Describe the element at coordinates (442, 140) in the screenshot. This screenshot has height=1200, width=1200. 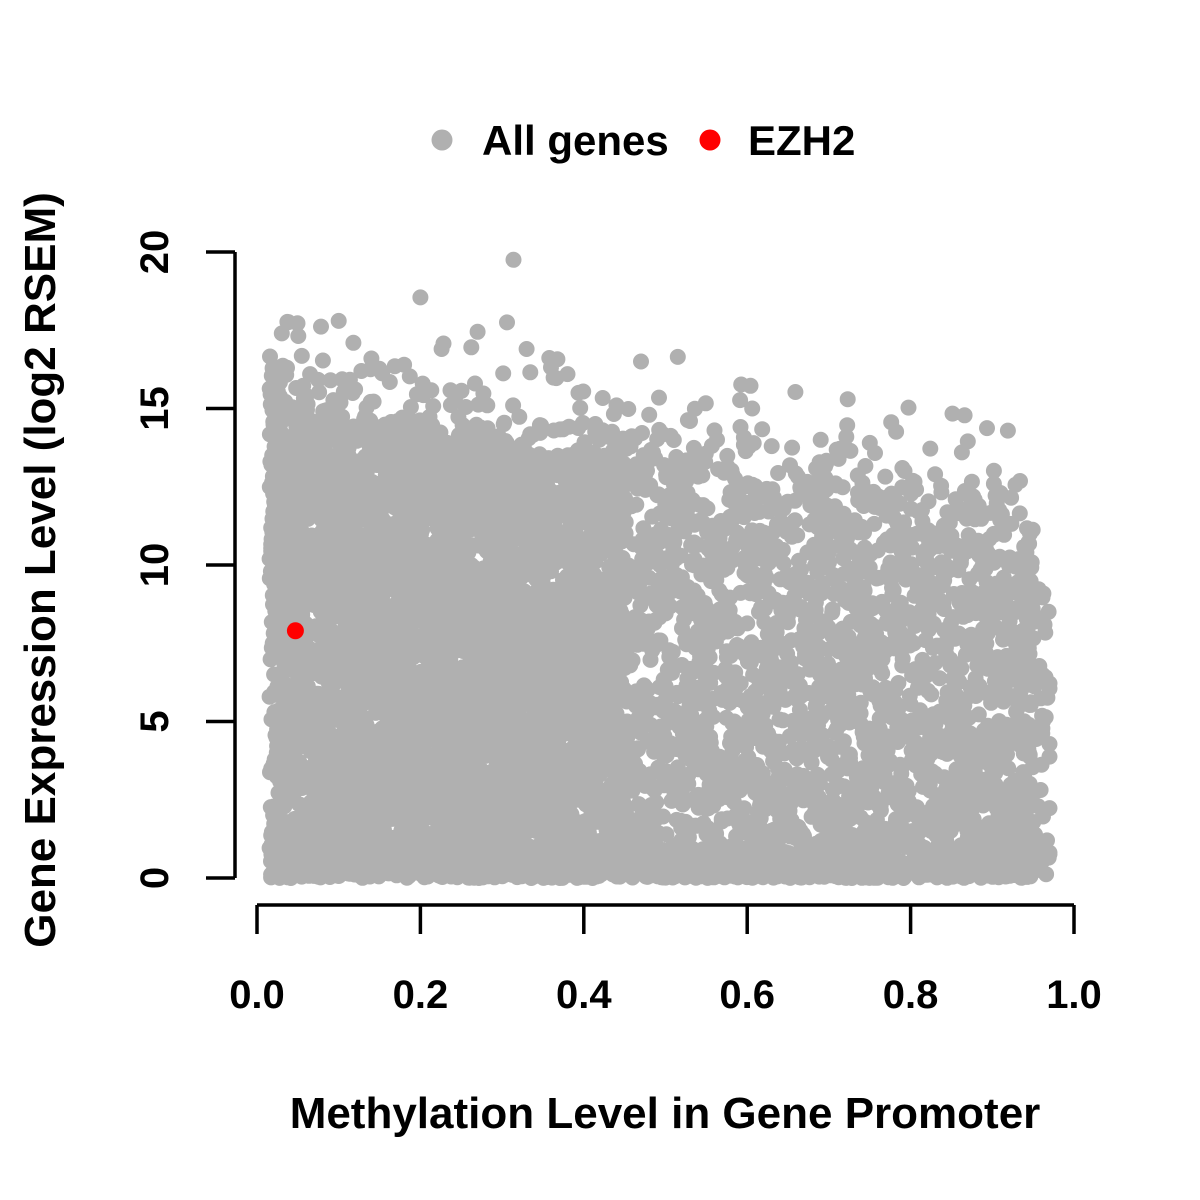
I see `legend-all-genes-swatch` at that location.